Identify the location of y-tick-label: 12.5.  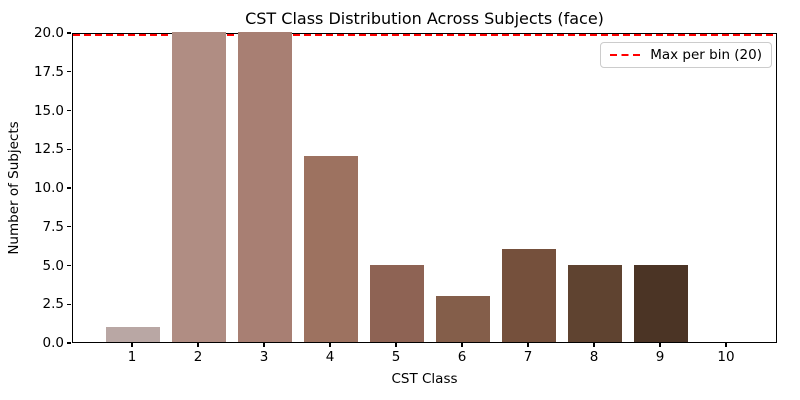
(48, 149).